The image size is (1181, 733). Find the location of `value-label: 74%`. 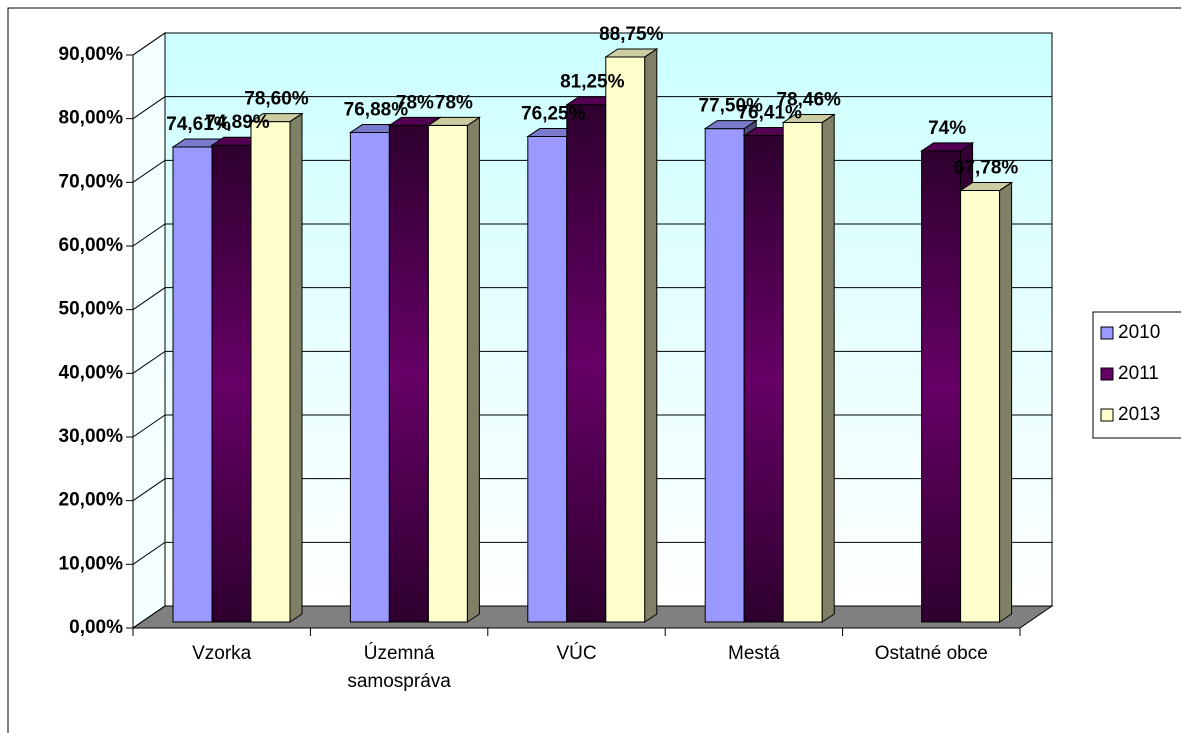

value-label: 74% is located at coordinates (947, 128).